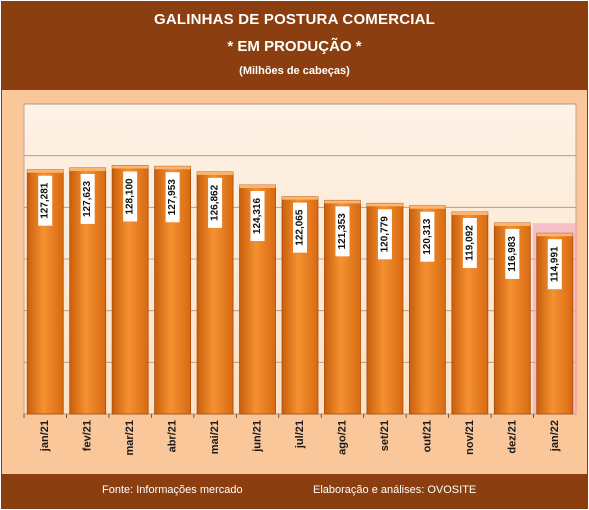 The height and width of the screenshot is (510, 589). I want to click on x-tick-label: abr/21, so click(173, 436).